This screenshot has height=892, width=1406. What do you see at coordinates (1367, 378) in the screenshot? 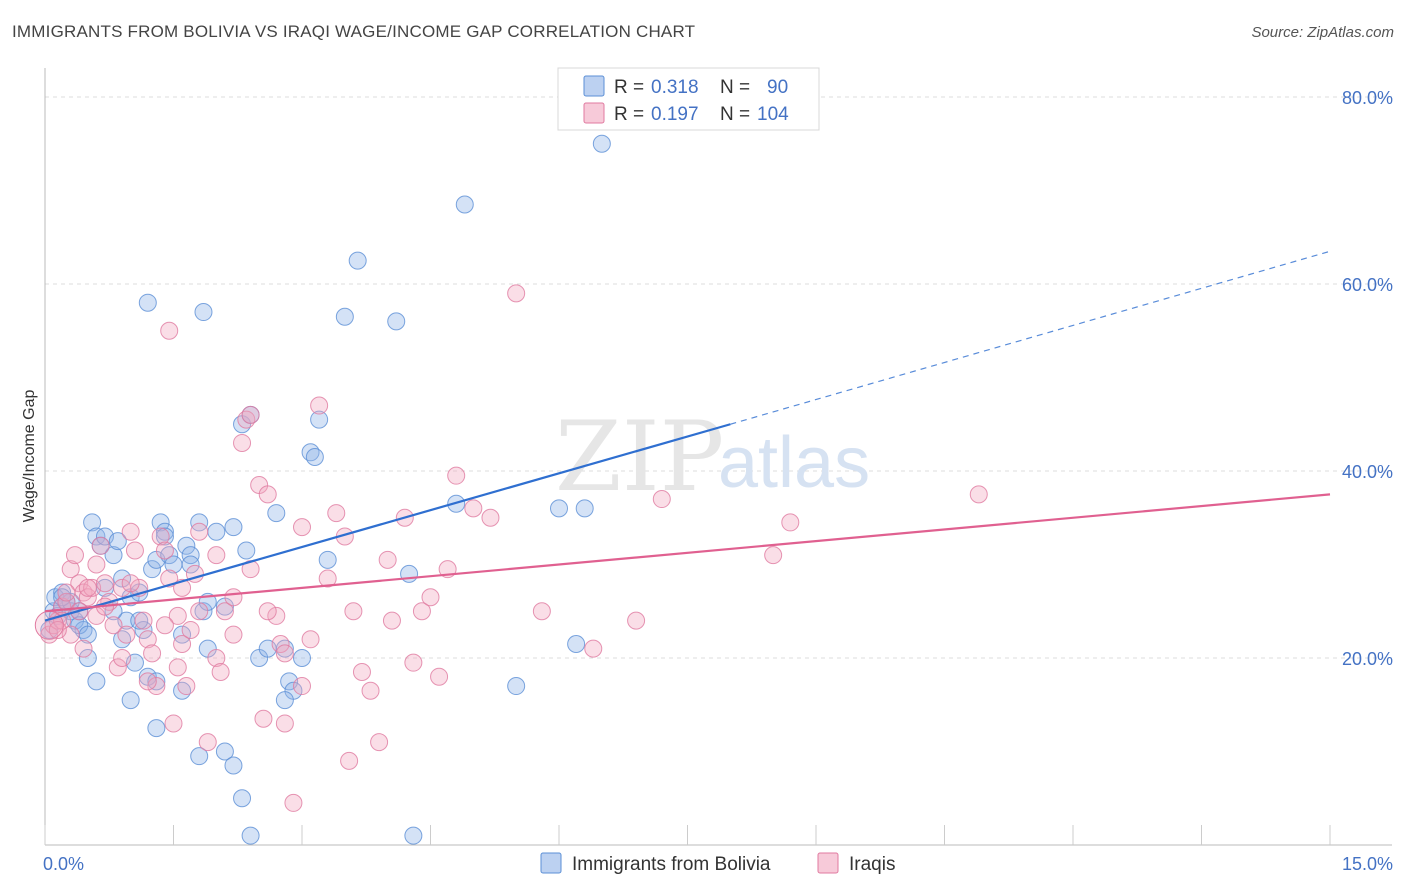
I see `y-tick-labels: 20.0% 40.0% 60.0% 80.0%` at bounding box center [1367, 378].